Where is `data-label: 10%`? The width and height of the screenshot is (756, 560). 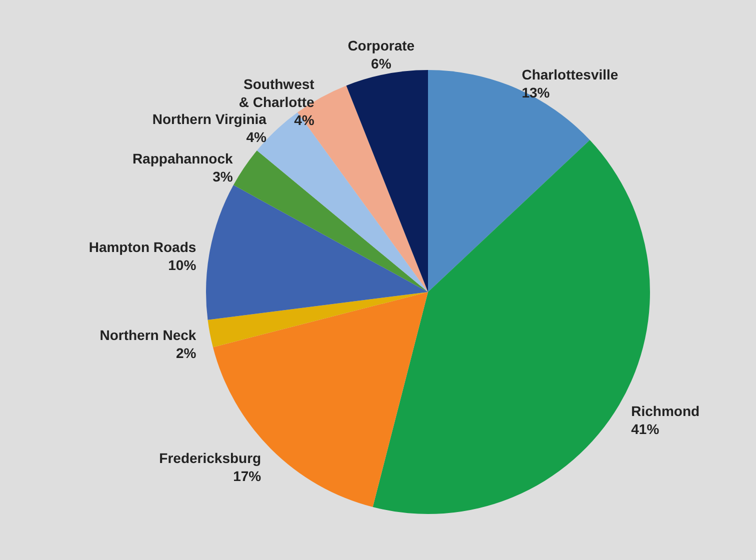
data-label: 10% is located at coordinates (182, 264).